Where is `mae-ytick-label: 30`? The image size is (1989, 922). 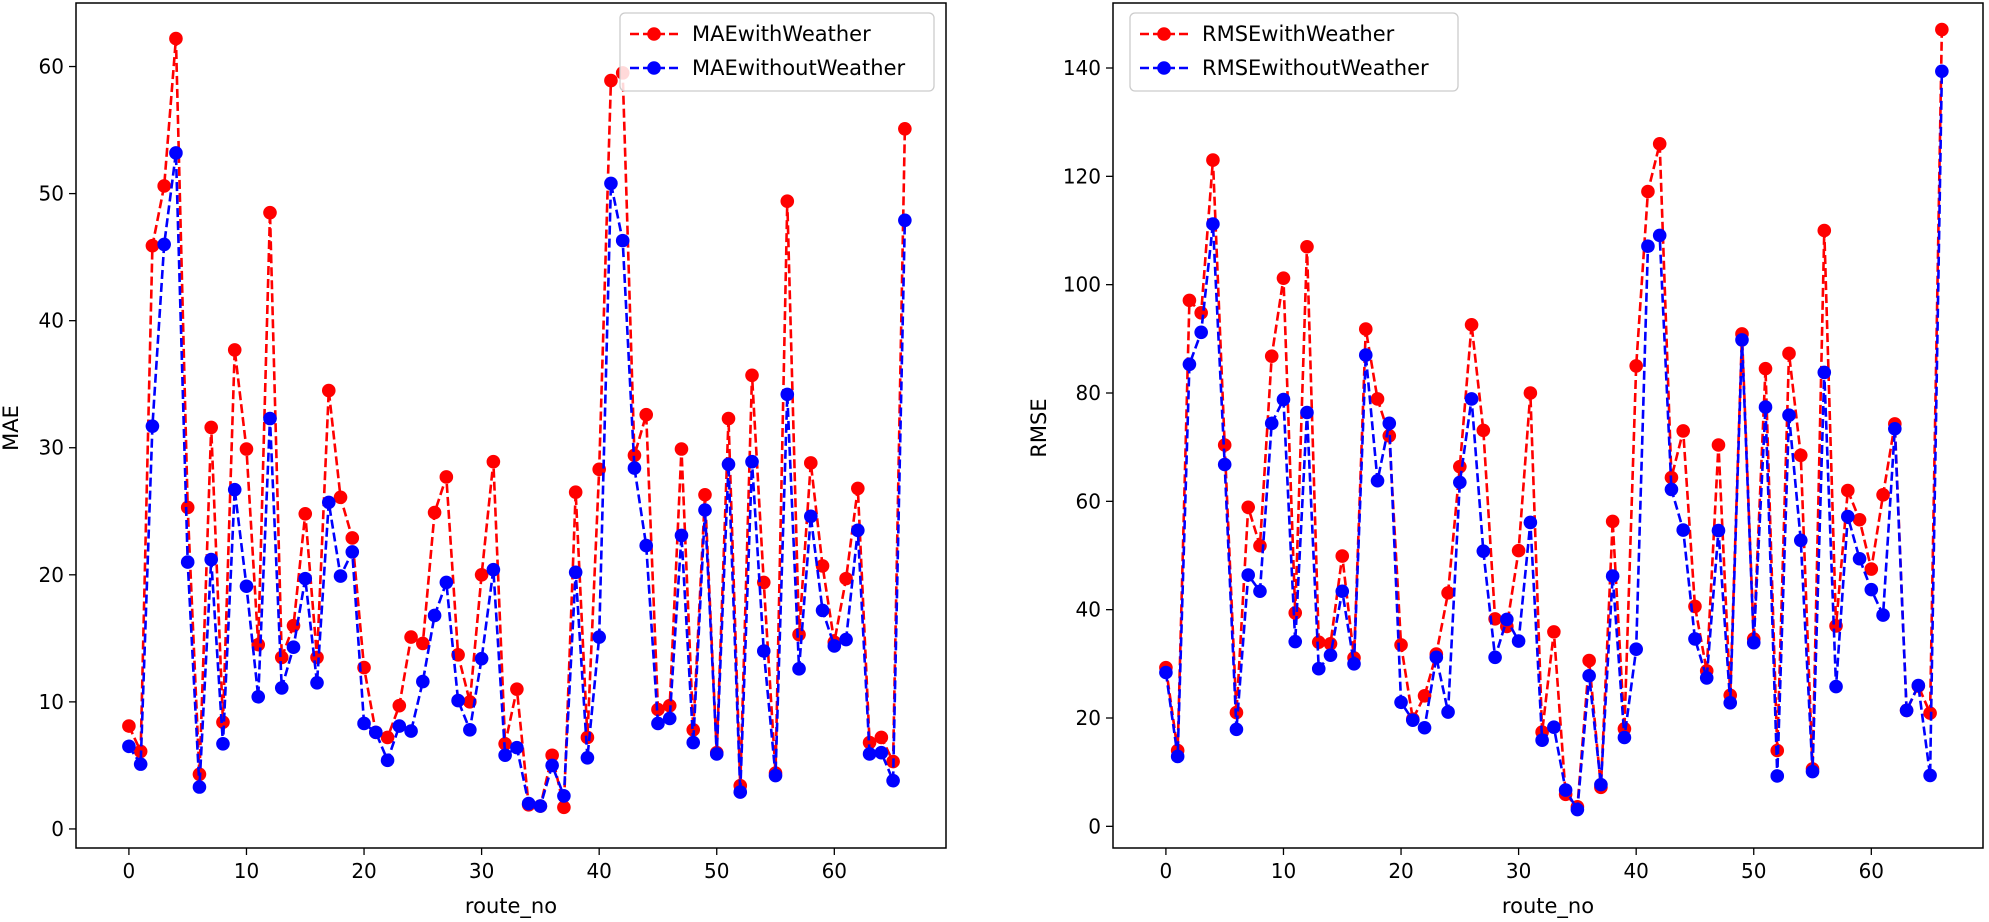 mae-ytick-label: 30 is located at coordinates (51, 448).